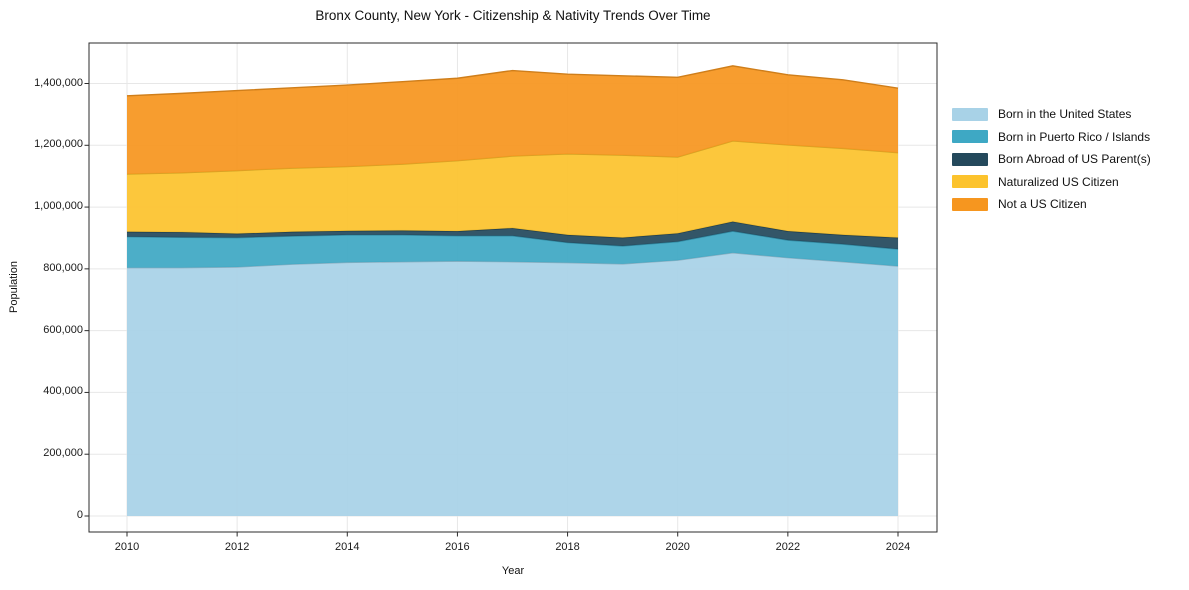 The width and height of the screenshot is (1189, 590). I want to click on x-tick-label: 2022, so click(788, 547).